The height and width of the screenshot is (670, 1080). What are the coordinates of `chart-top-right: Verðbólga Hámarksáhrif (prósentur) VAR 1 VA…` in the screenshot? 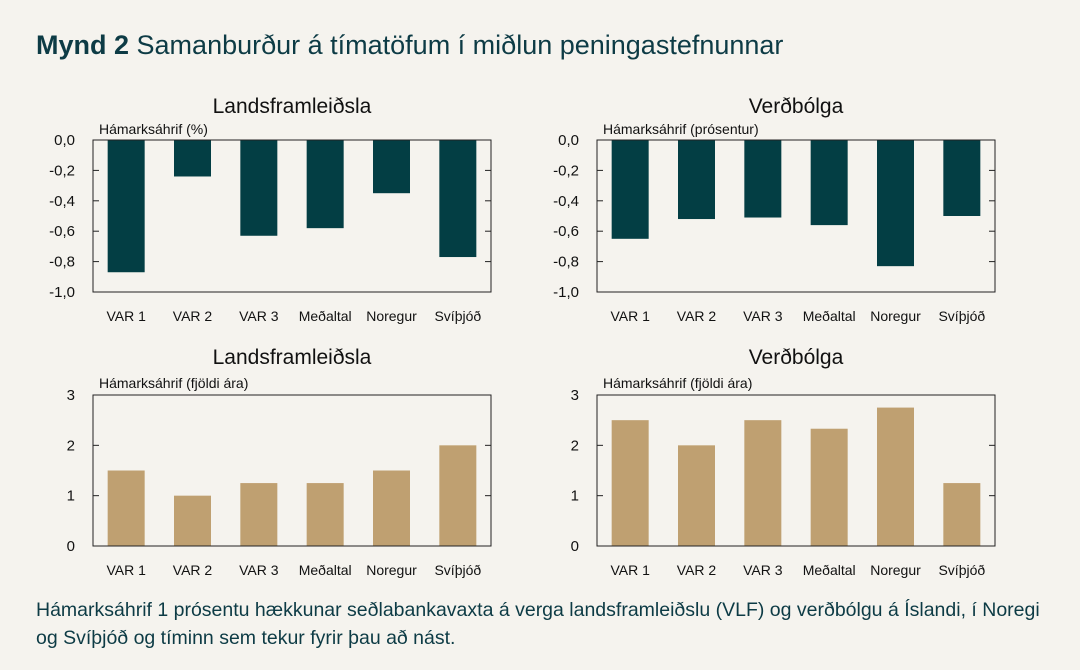 It's located at (774, 209).